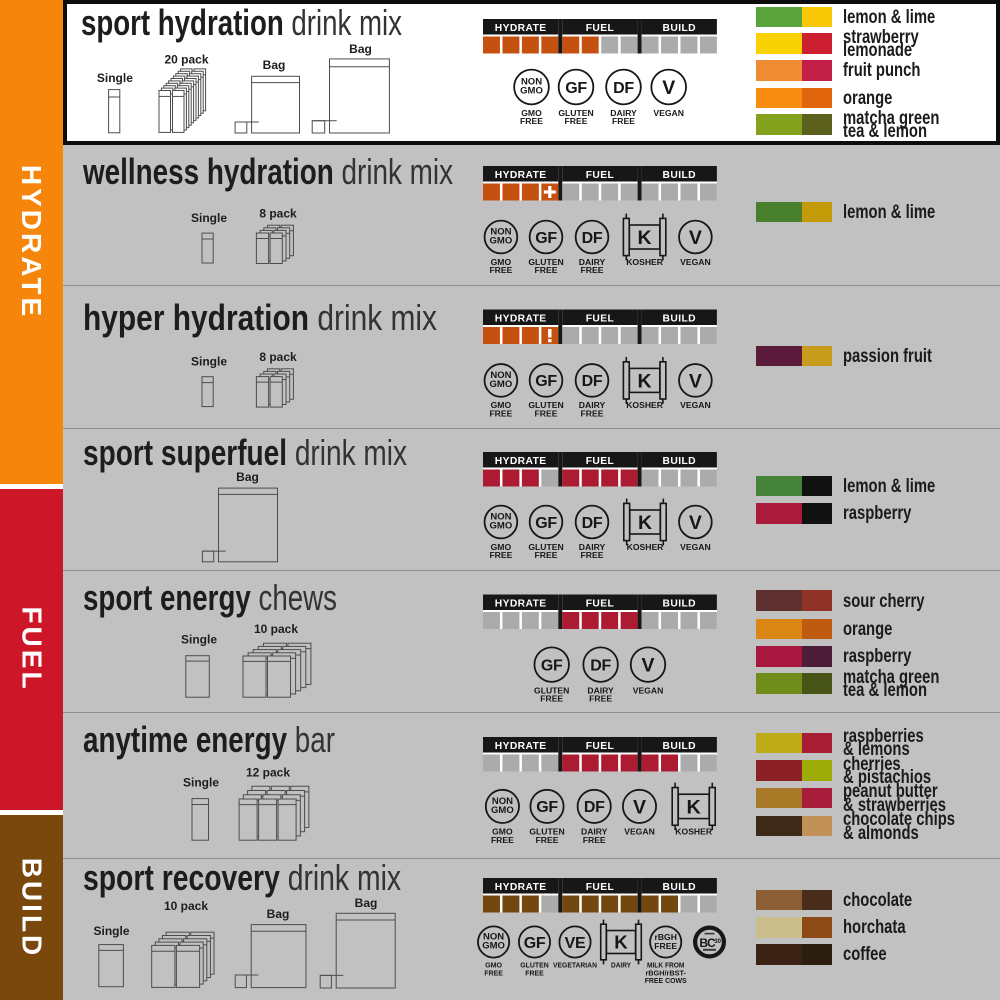 This screenshot has width=1000, height=1000. Describe the element at coordinates (666, 965) in the screenshot. I see `svg-text: MILK FROM` at that location.